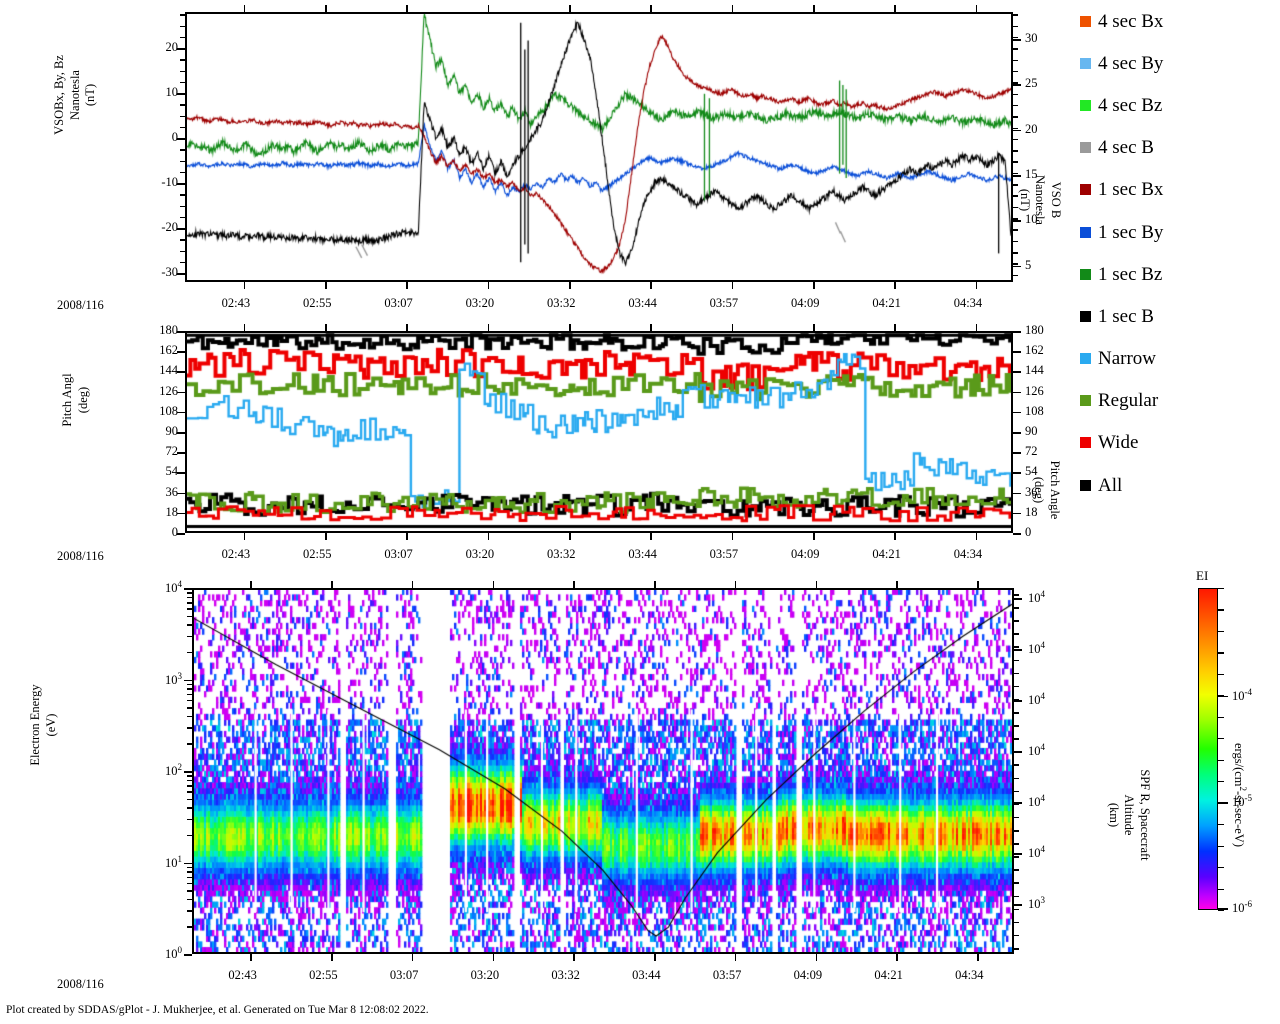 The width and height of the screenshot is (1280, 1024). Describe the element at coordinates (1034, 350) in the screenshot. I see `tick-label: 162` at that location.